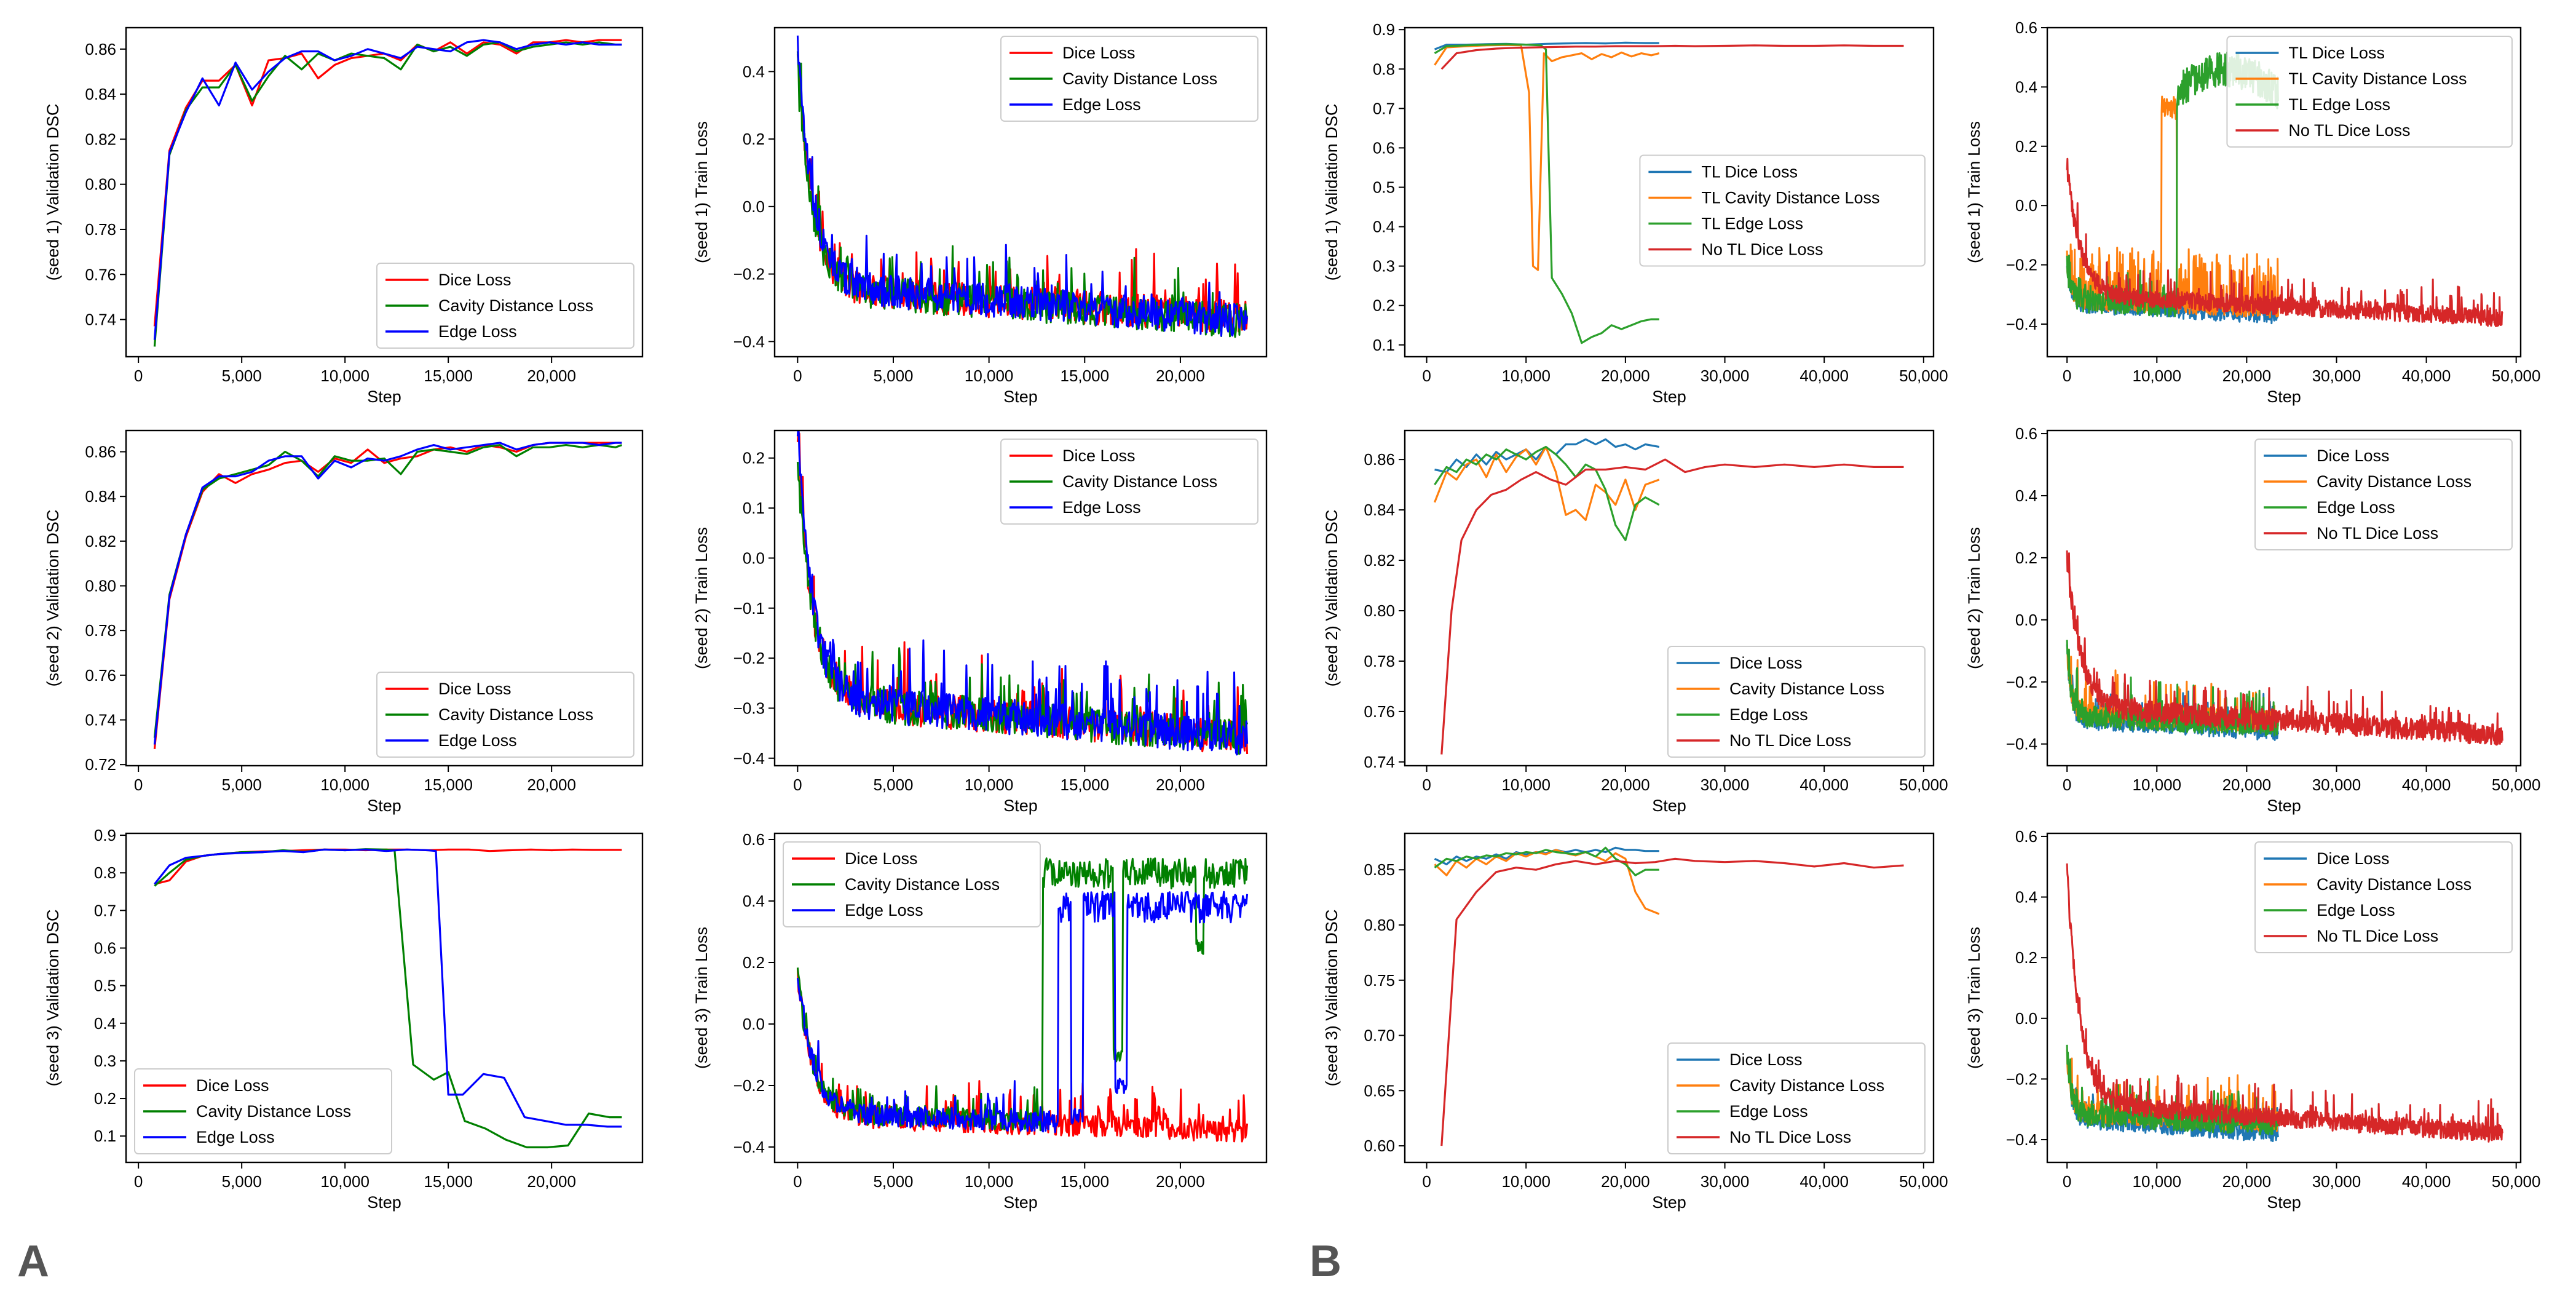  Describe the element at coordinates (749, 708) in the screenshot. I see `y-tick-label: −0.3` at that location.